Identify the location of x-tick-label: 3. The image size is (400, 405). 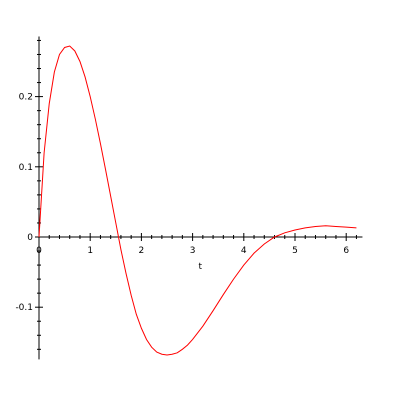
(193, 251).